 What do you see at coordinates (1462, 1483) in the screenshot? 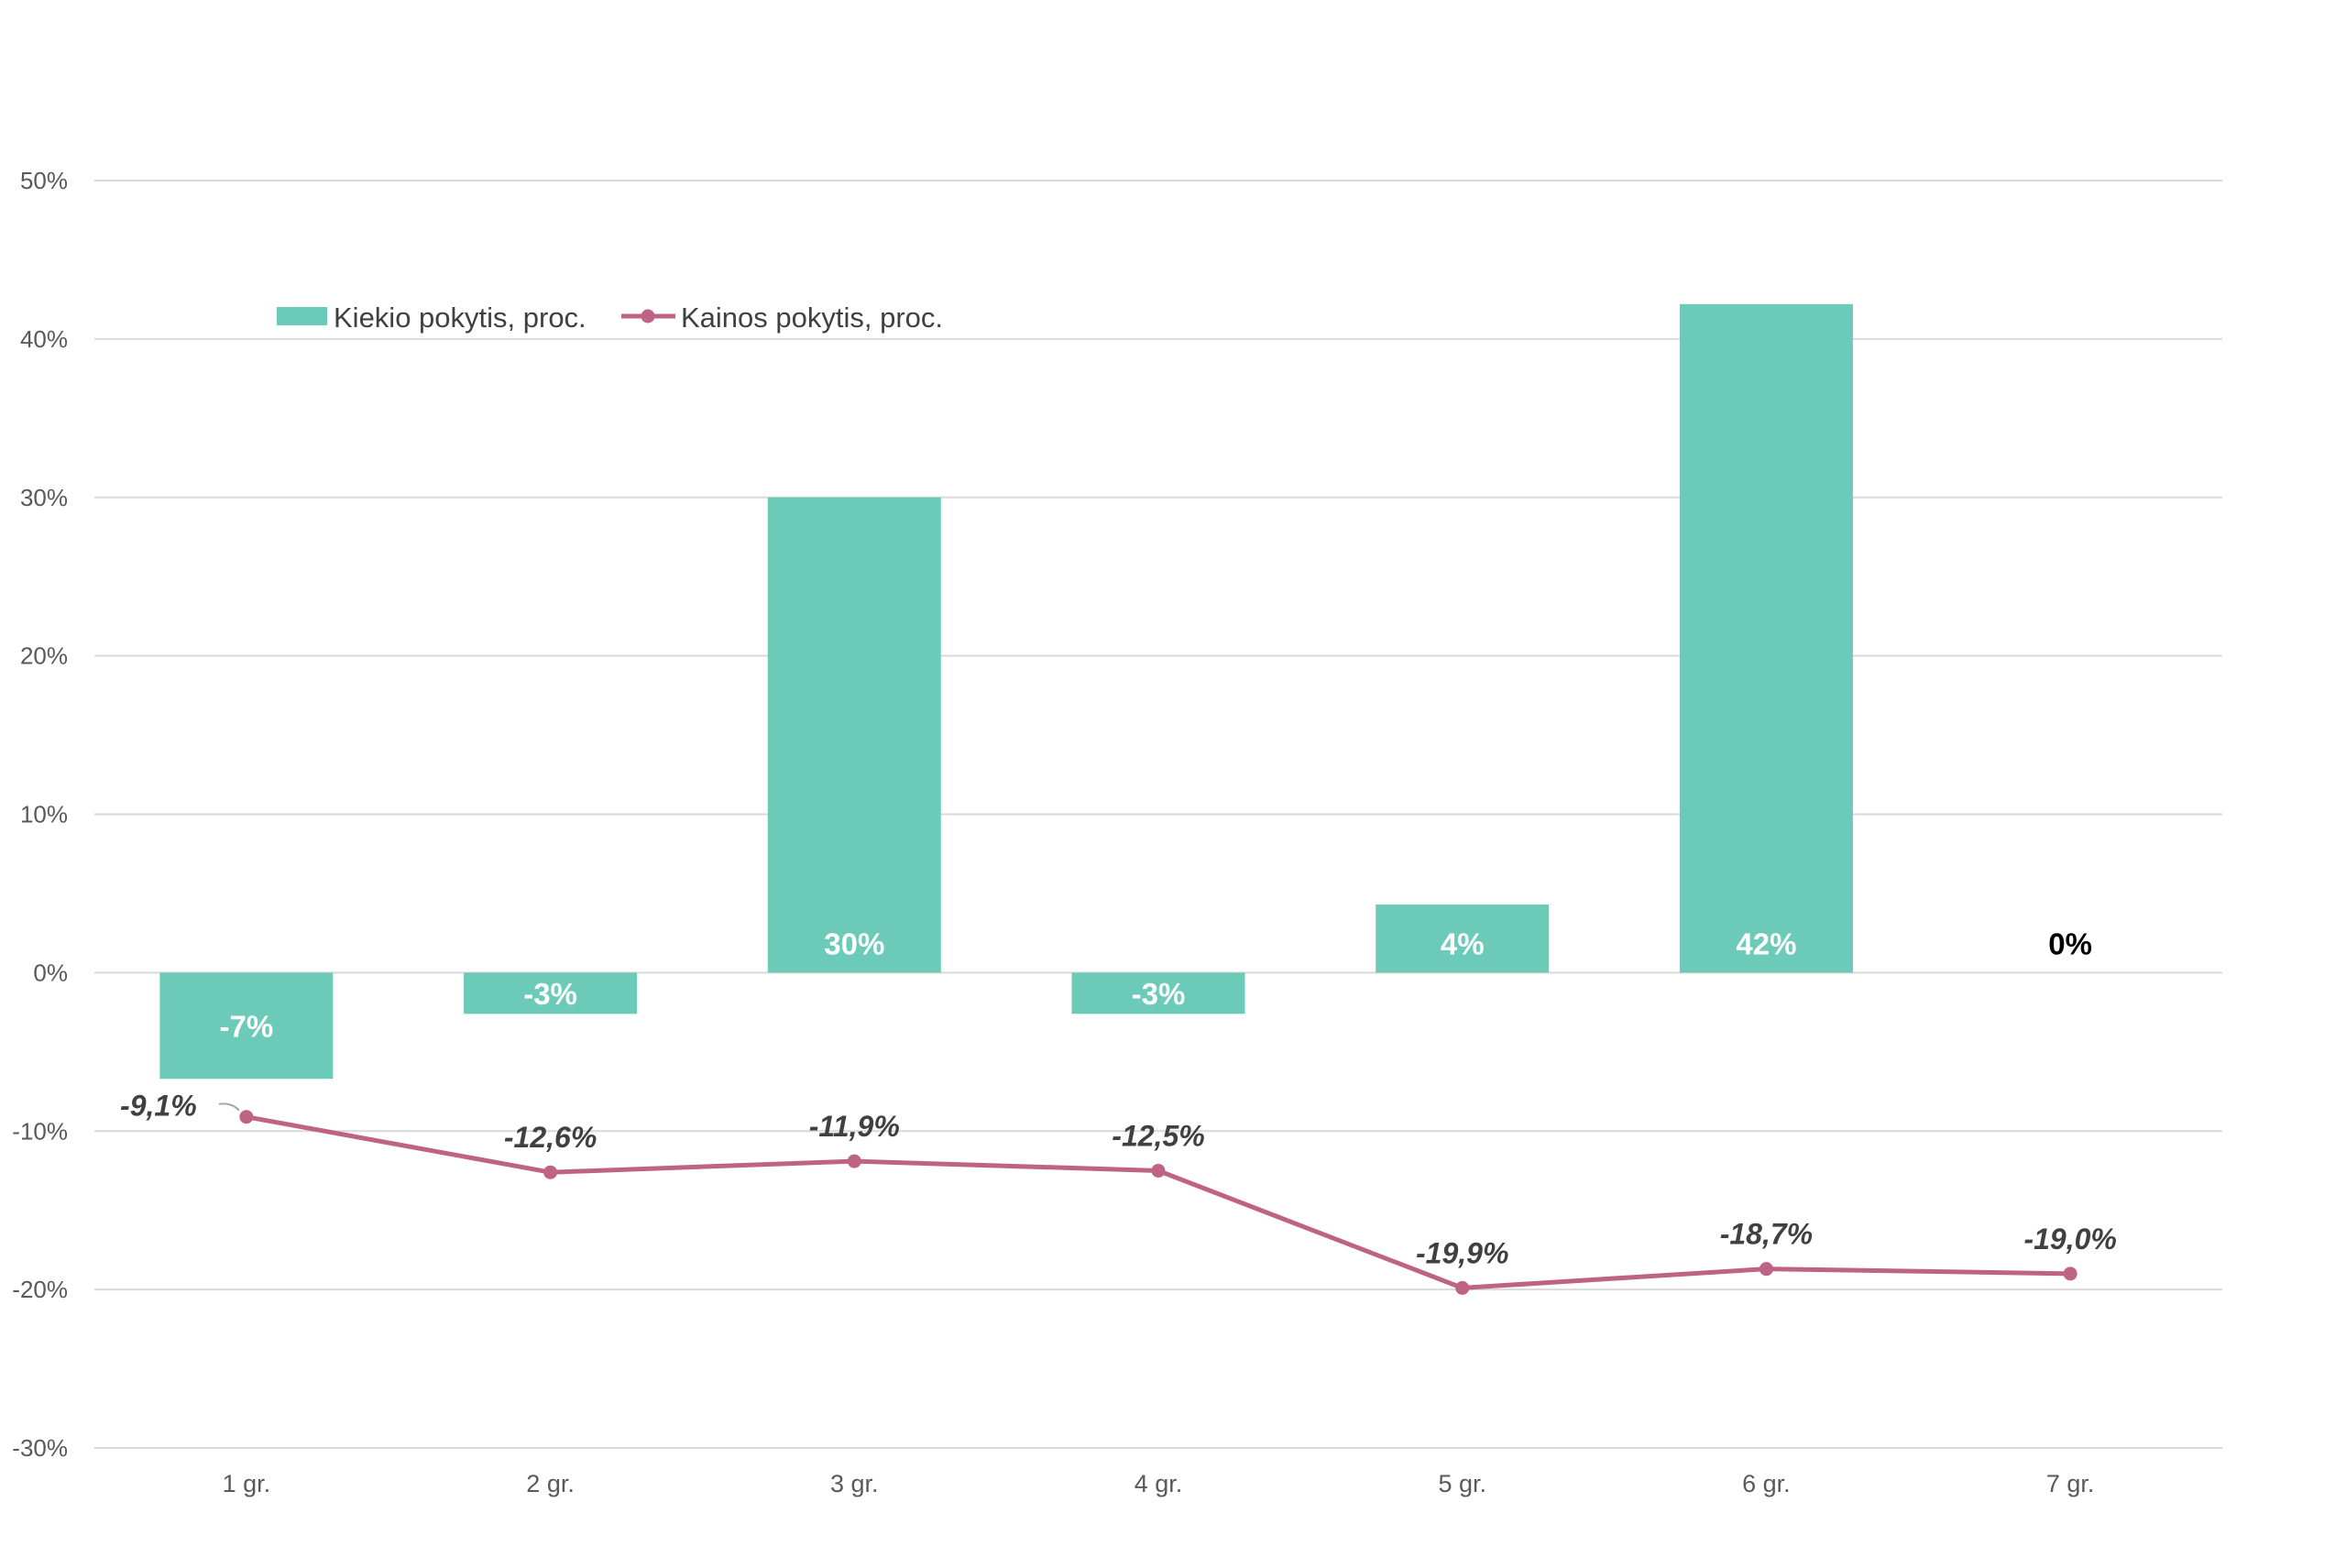
I see `x-category-label: 5 gr.` at bounding box center [1462, 1483].